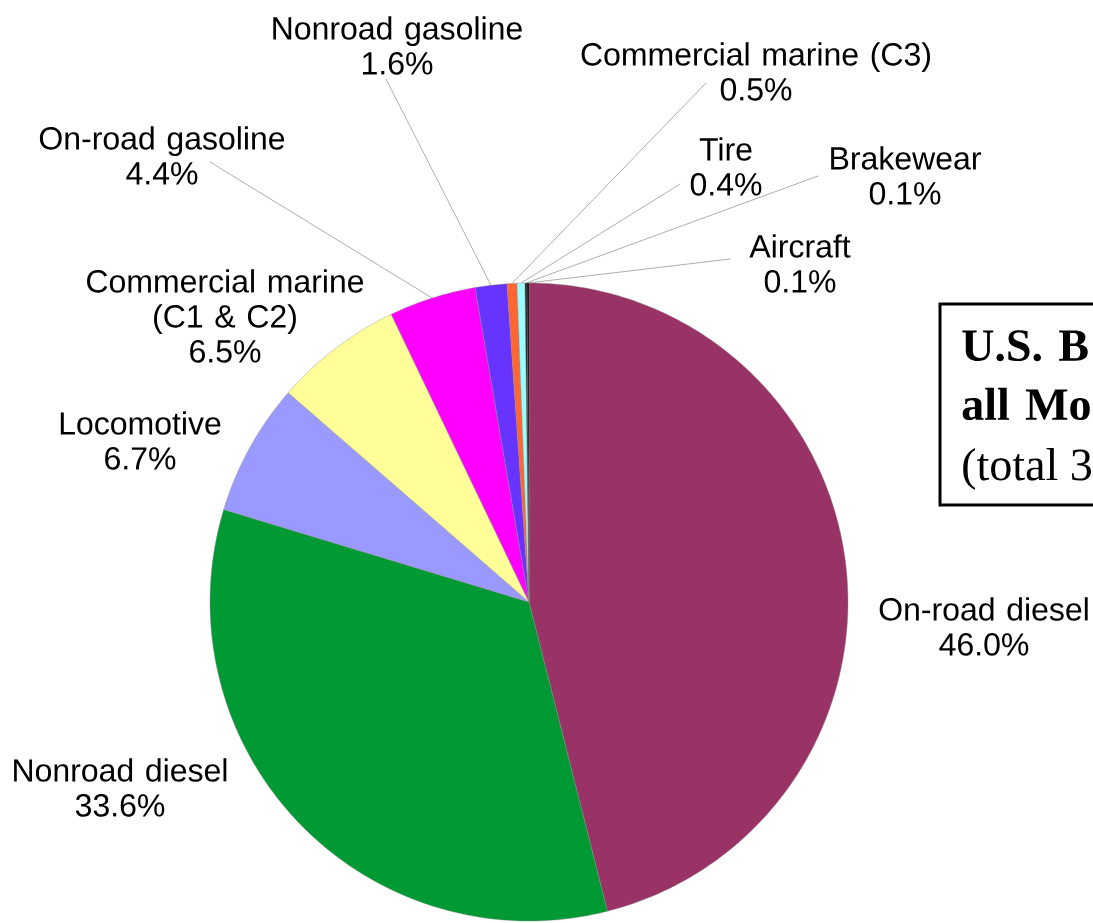  What do you see at coordinates (726, 184) in the screenshot?
I see `data-label: 0.4%` at bounding box center [726, 184].